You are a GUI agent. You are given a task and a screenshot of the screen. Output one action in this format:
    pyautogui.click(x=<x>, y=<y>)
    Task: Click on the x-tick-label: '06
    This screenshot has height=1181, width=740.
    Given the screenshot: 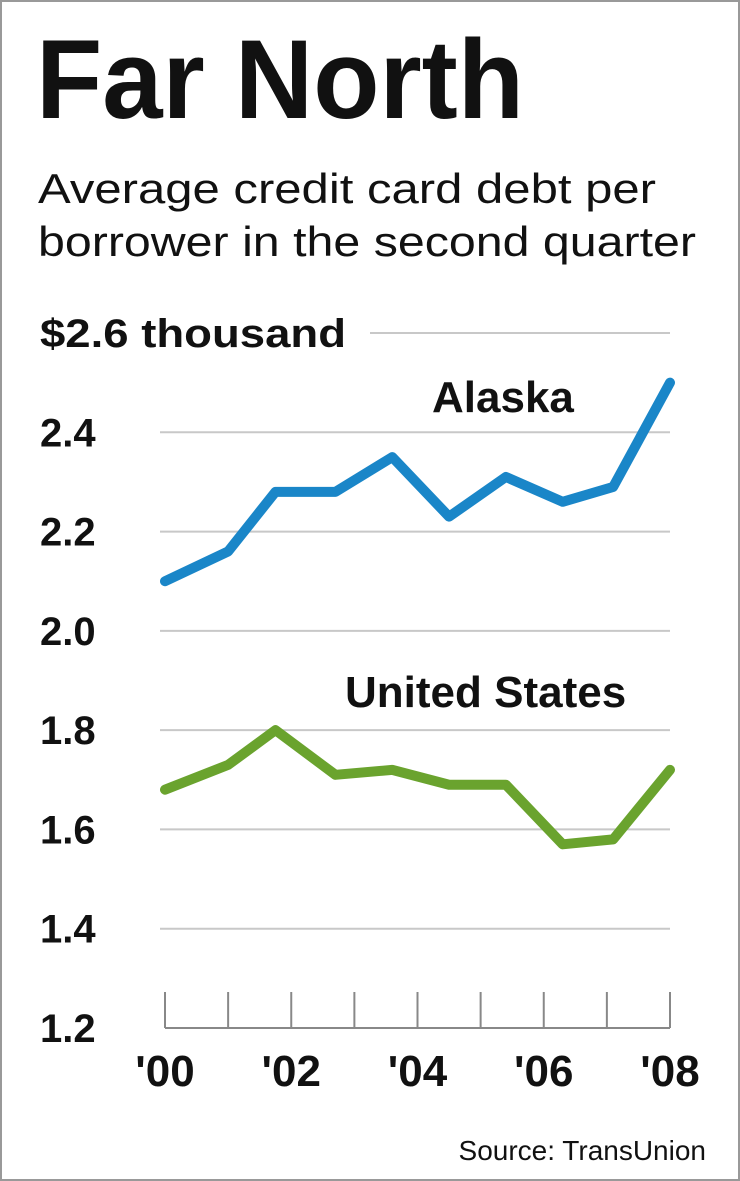 What is the action you would take?
    pyautogui.click(x=543, y=1071)
    